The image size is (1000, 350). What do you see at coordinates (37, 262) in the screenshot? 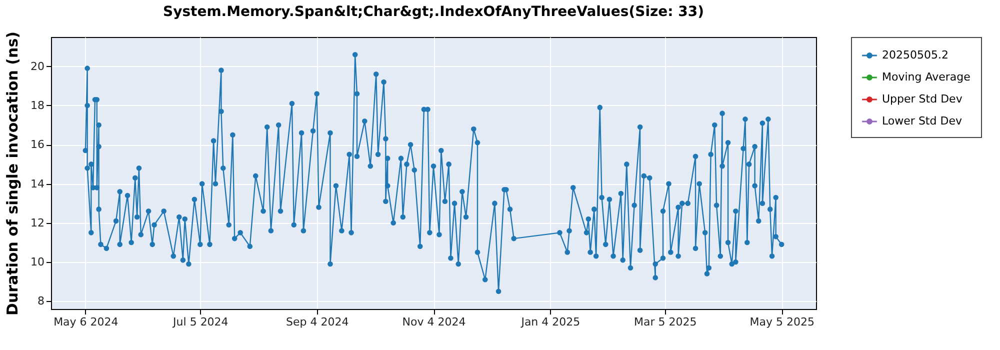
I see `y-tick-label: 10` at bounding box center [37, 262].